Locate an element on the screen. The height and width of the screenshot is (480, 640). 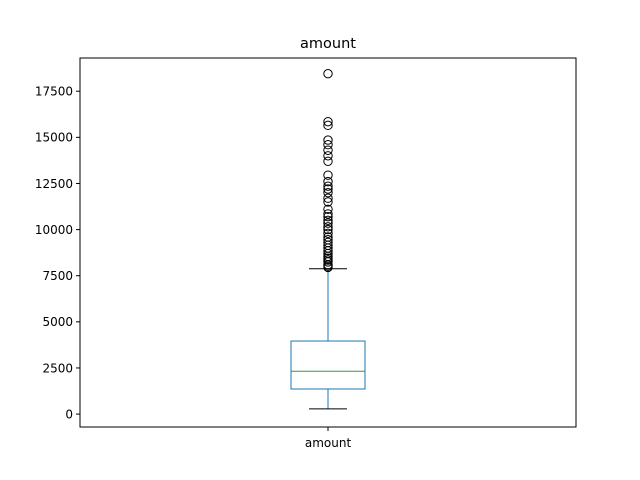
y-tick-label: 7500 is located at coordinates (57, 276).